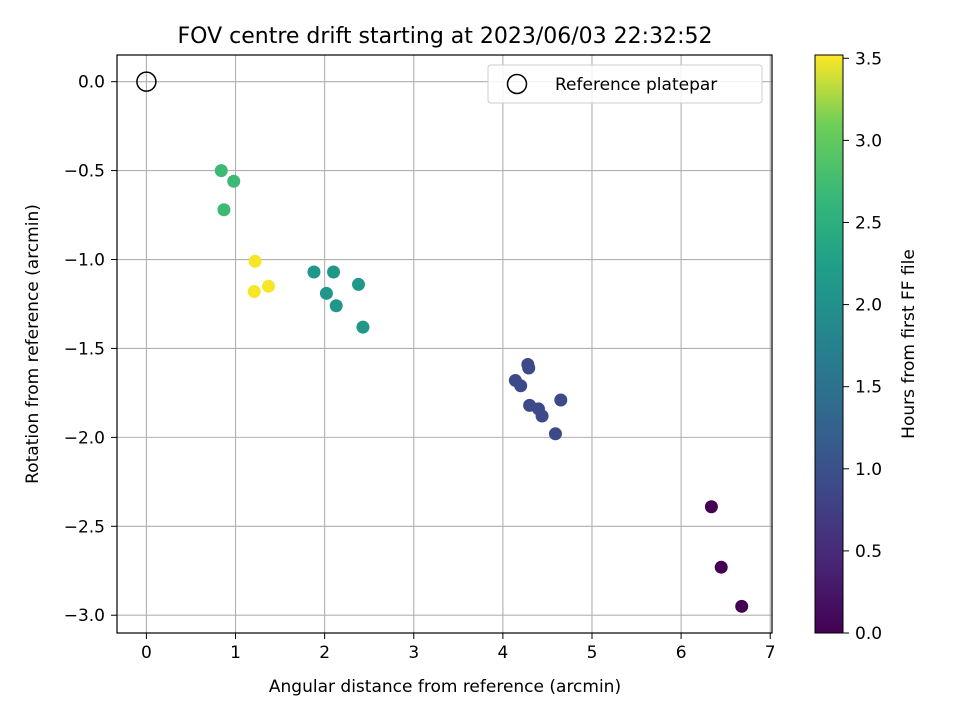 Image resolution: width=960 pixels, height=720 pixels. Describe the element at coordinates (84, 172) in the screenshot. I see `y-tick-label: −0.5` at that location.